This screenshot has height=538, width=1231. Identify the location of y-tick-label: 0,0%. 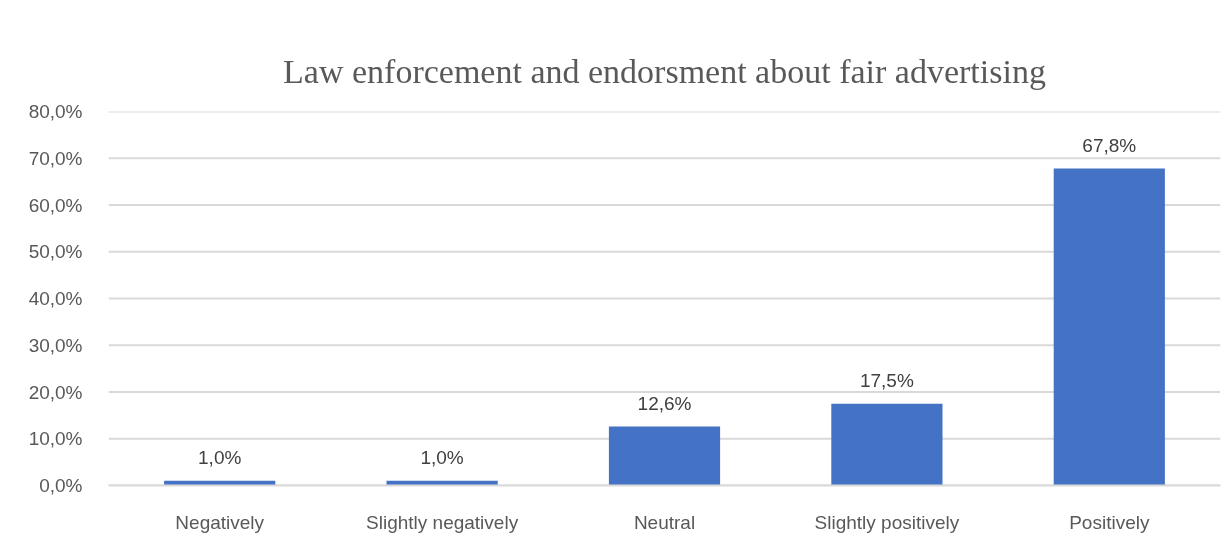
(61, 485).